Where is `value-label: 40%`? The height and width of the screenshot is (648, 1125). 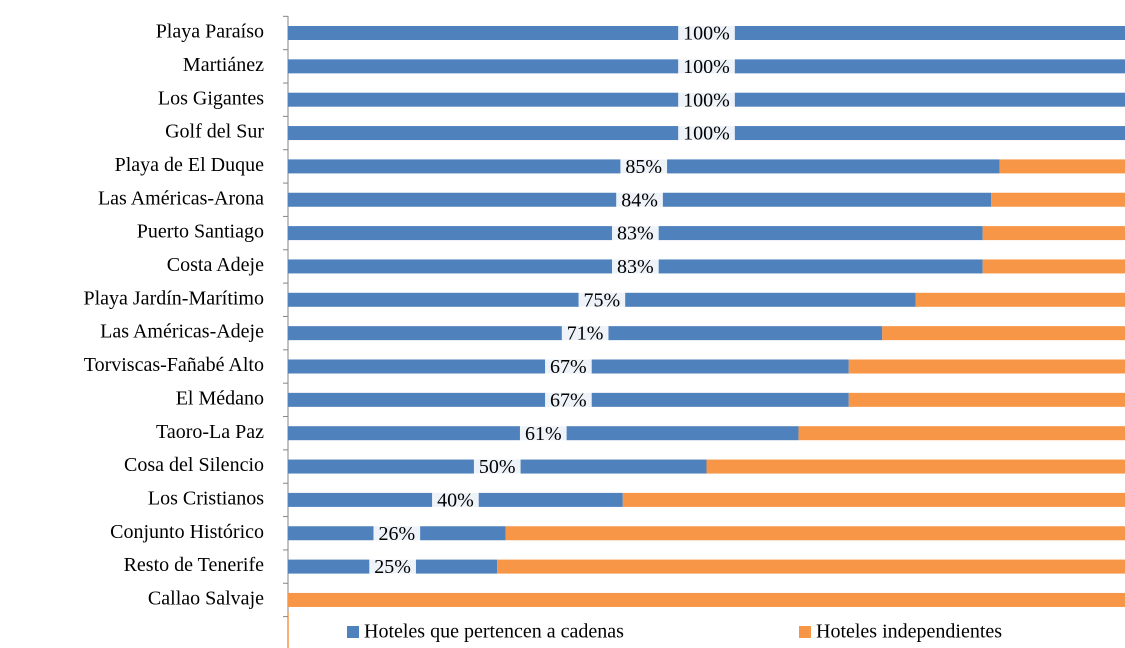 value-label: 40% is located at coordinates (455, 500).